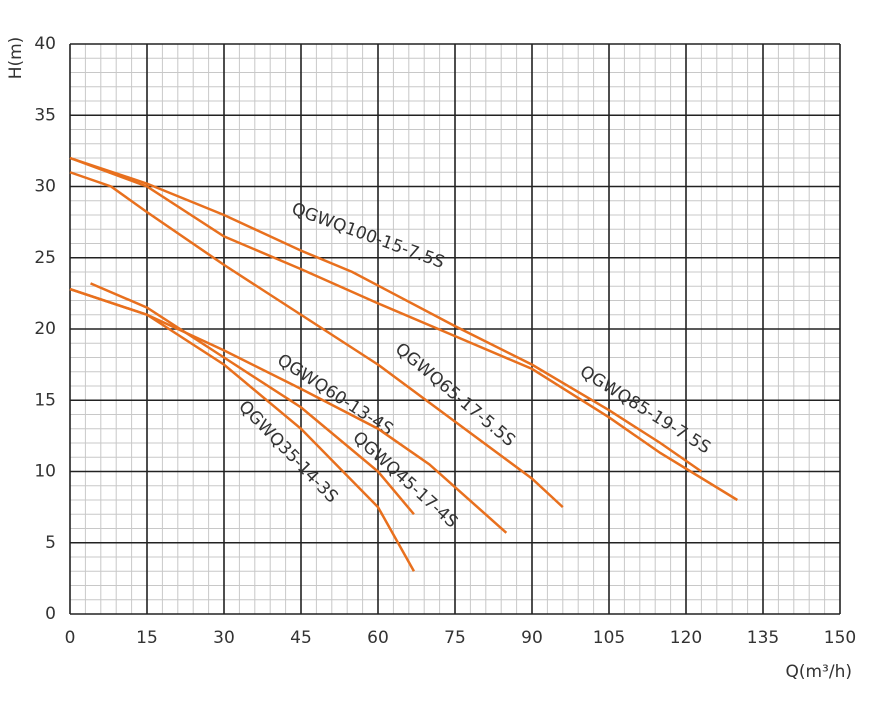 The image size is (892, 707). What do you see at coordinates (50, 614) in the screenshot?
I see `y-tick-label: 0` at bounding box center [50, 614].